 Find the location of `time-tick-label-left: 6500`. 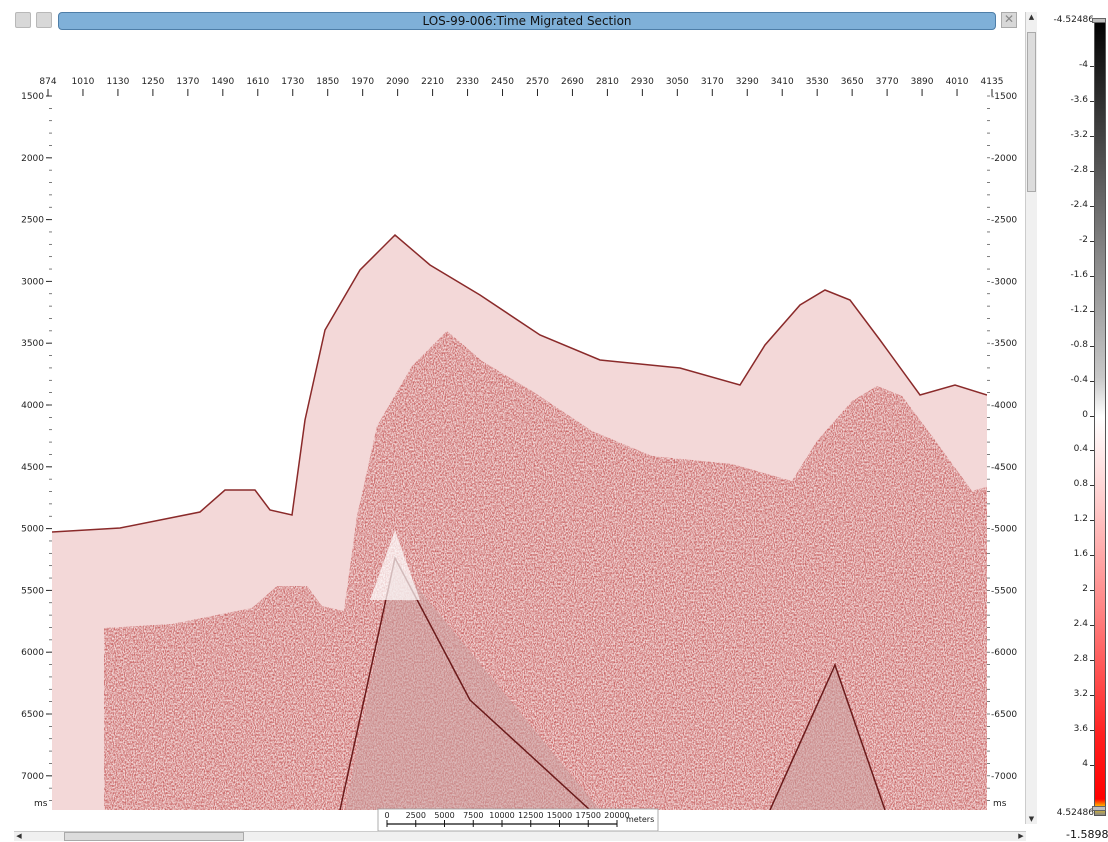

time-tick-label-left: 6500 is located at coordinates (32, 715).